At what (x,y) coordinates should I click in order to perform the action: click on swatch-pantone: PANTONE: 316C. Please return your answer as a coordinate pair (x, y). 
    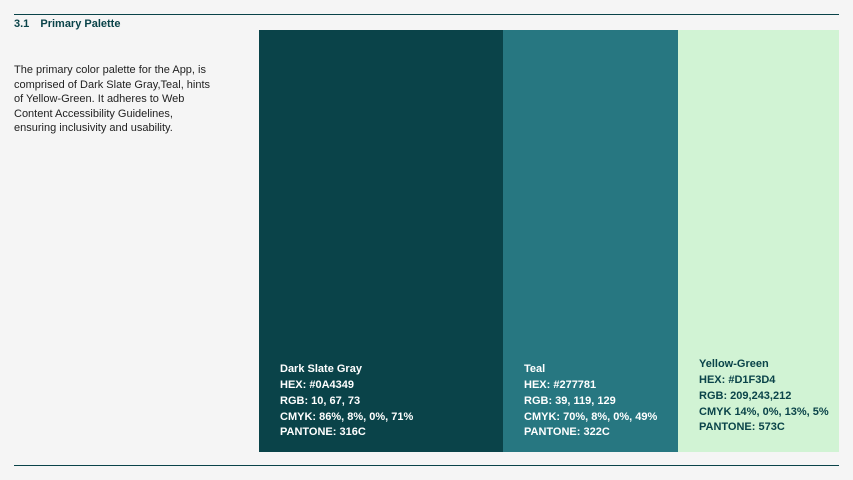
    Looking at the image, I should click on (323, 432).